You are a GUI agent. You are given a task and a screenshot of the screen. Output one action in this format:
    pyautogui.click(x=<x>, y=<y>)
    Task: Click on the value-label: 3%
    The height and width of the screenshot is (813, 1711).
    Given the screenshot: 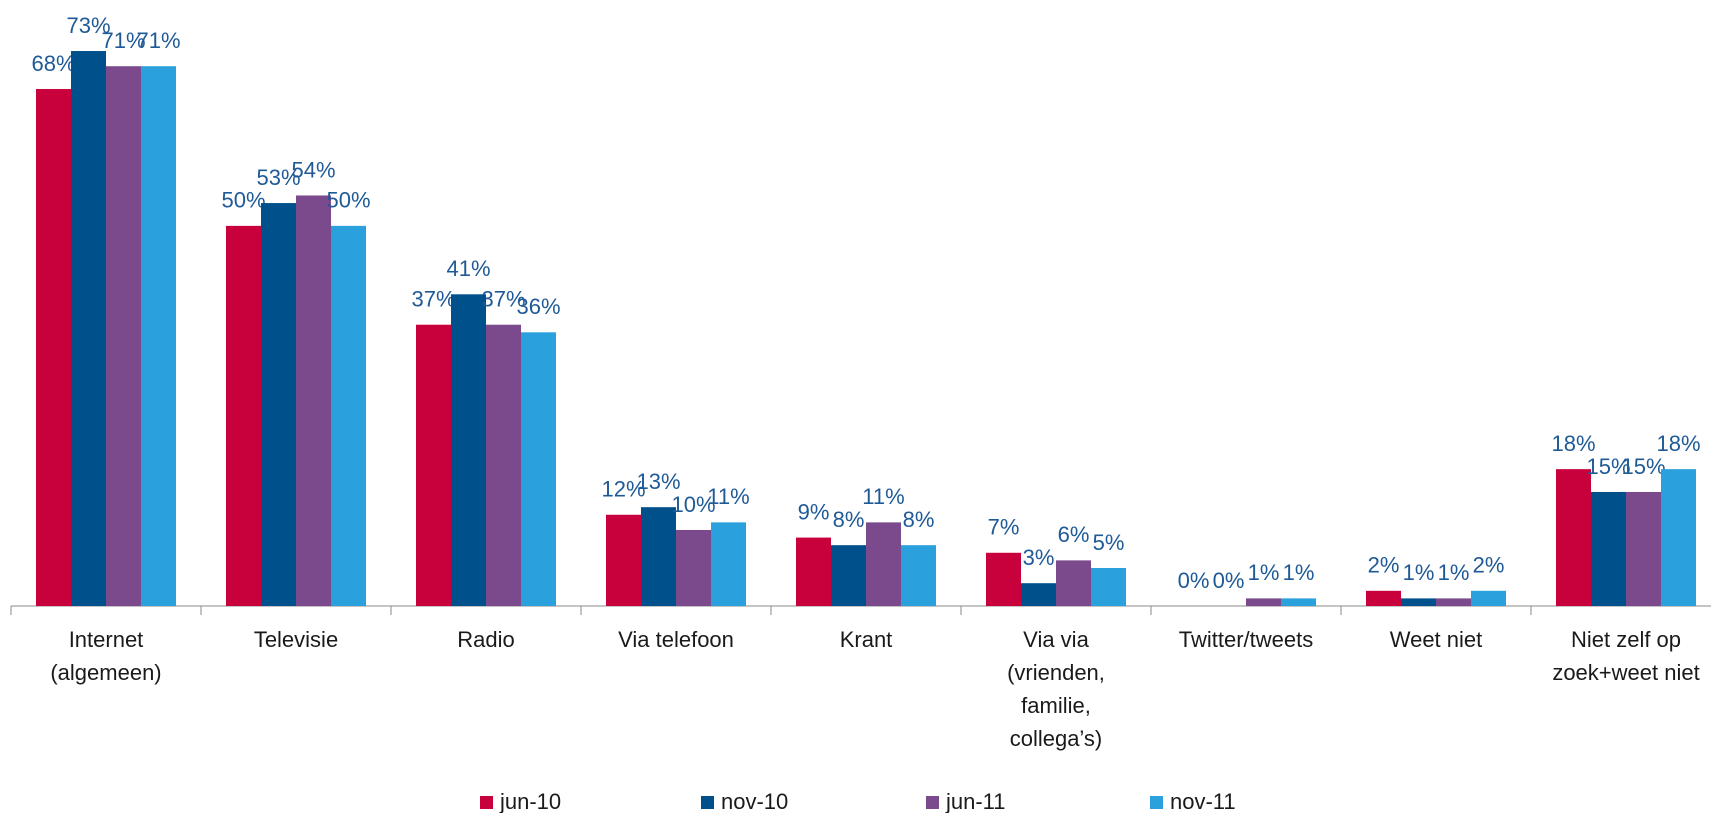 What is the action you would take?
    pyautogui.click(x=1039, y=557)
    